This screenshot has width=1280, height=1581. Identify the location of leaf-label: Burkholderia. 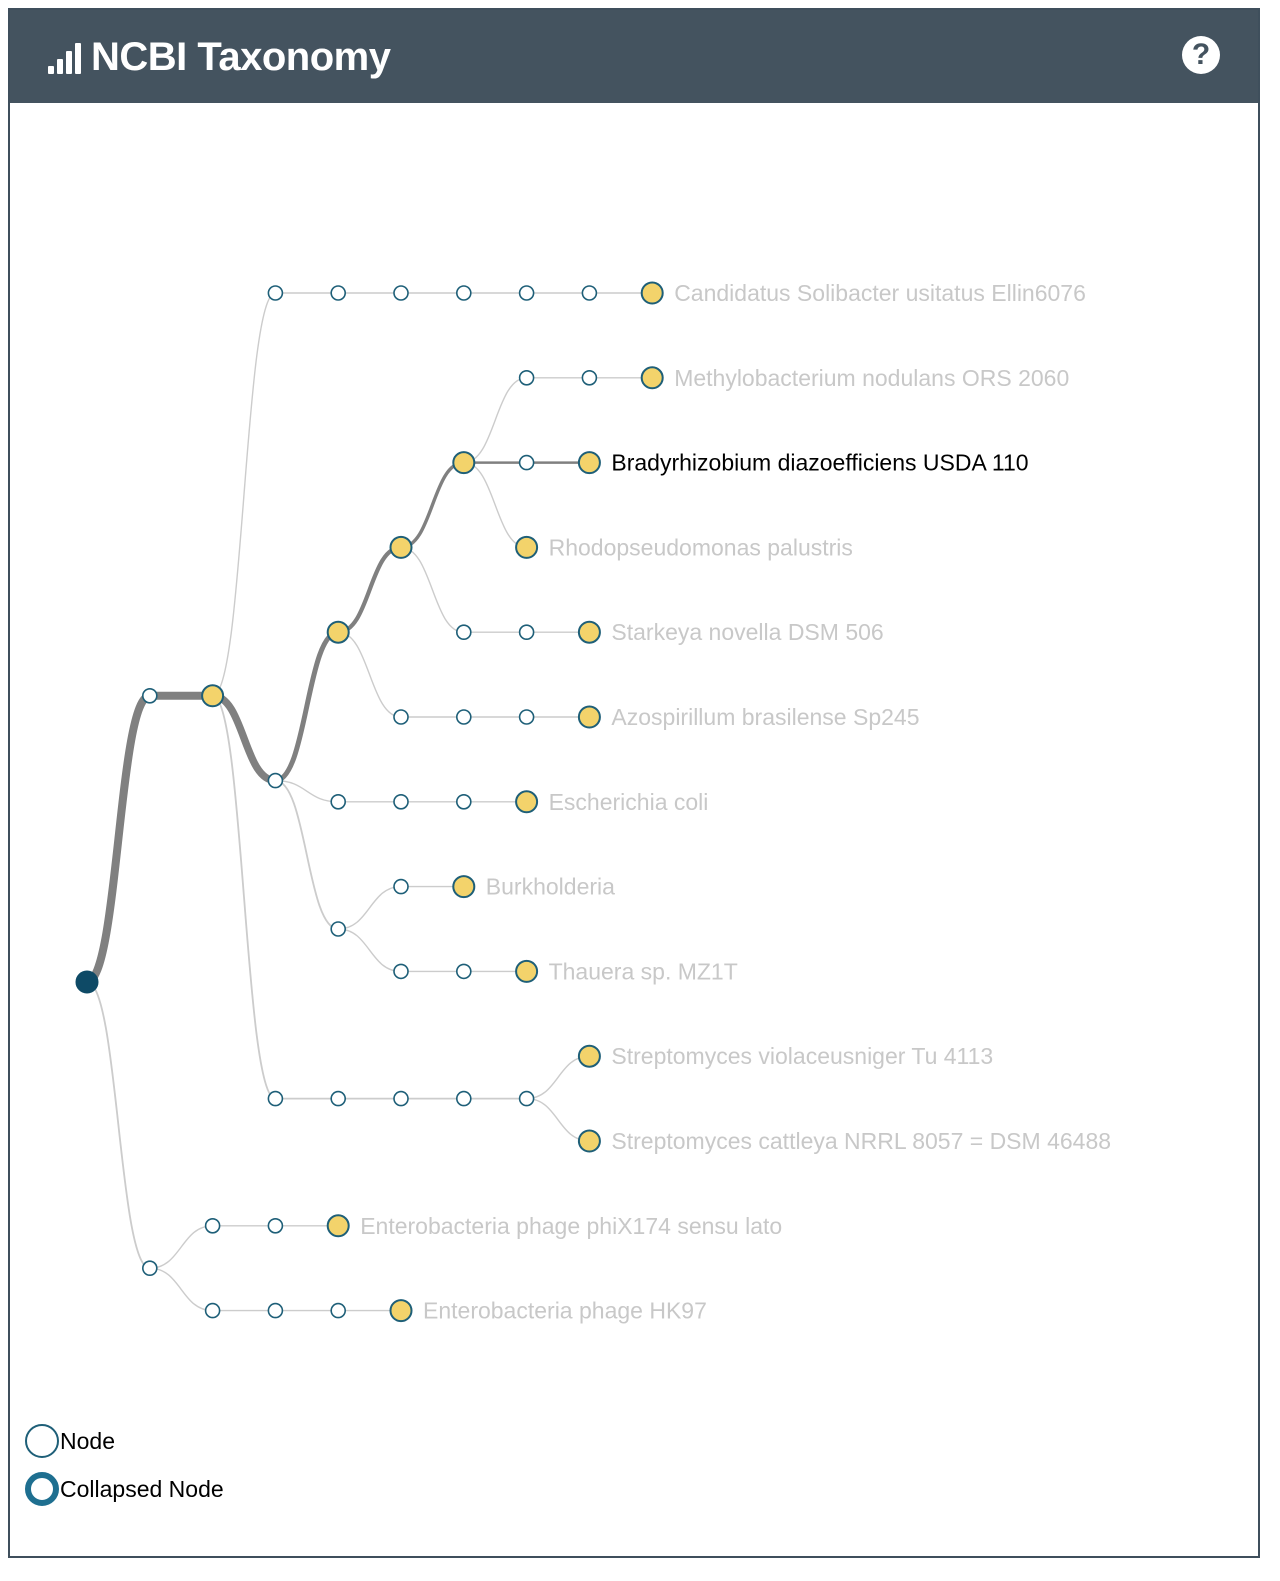
(550, 887).